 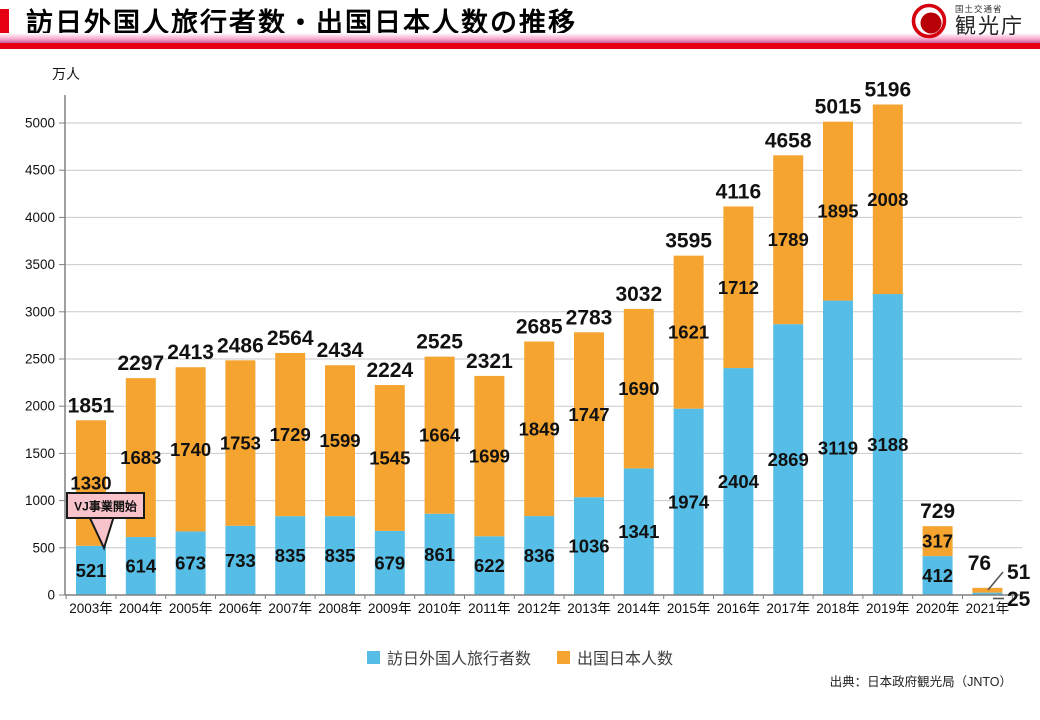 What do you see at coordinates (373, 657) in the screenshot?
I see `legend-swatch-visitors-icon` at bounding box center [373, 657].